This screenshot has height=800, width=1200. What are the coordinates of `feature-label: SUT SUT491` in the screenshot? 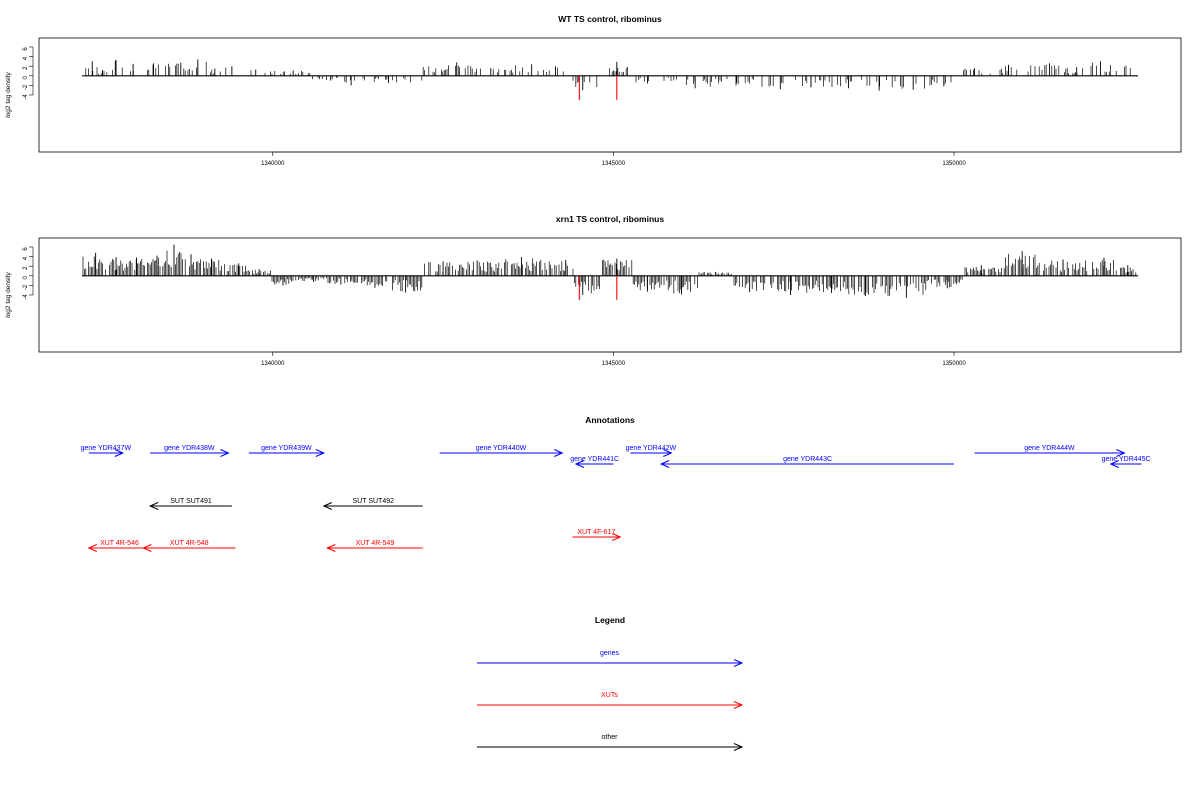 It's located at (191, 501).